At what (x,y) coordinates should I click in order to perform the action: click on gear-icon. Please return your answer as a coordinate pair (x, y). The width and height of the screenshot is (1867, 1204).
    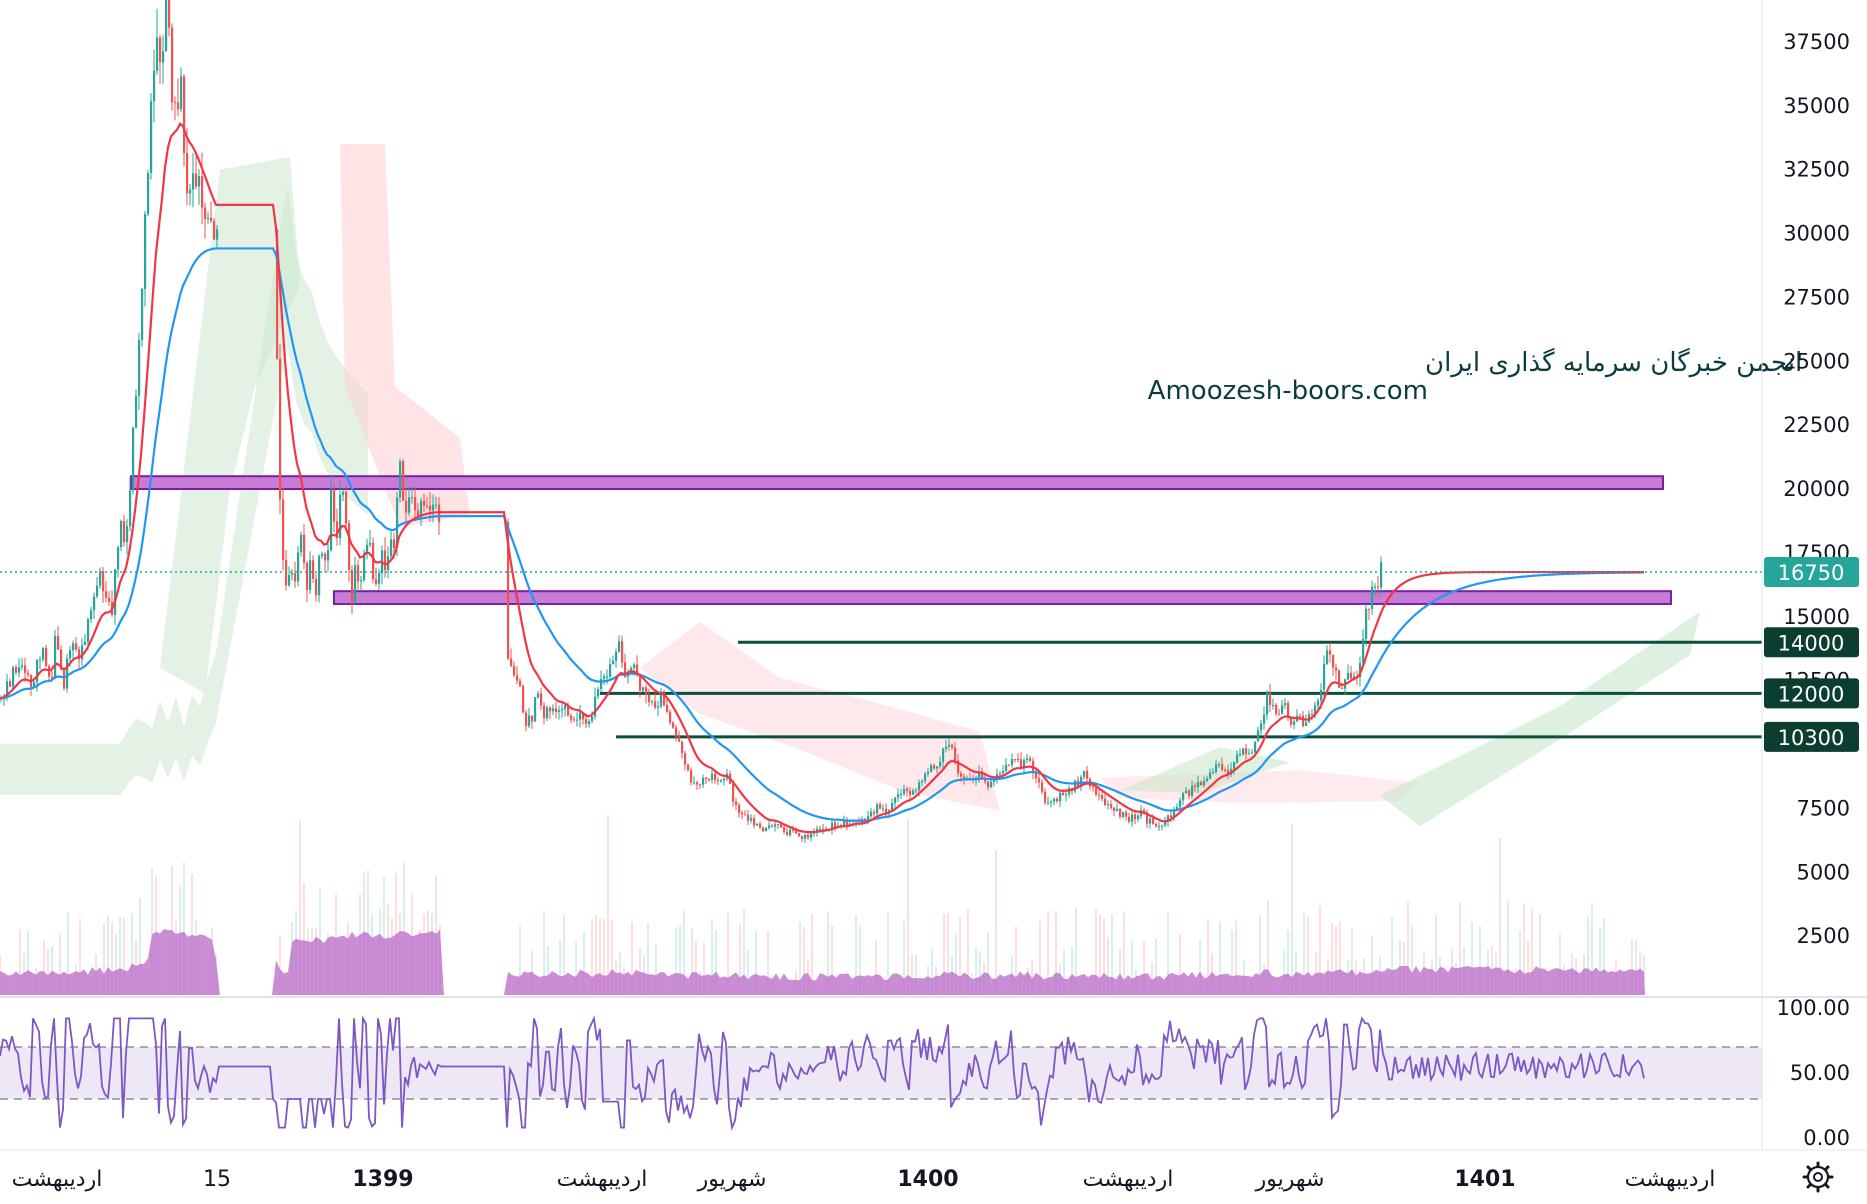
    Looking at the image, I should click on (1818, 1177).